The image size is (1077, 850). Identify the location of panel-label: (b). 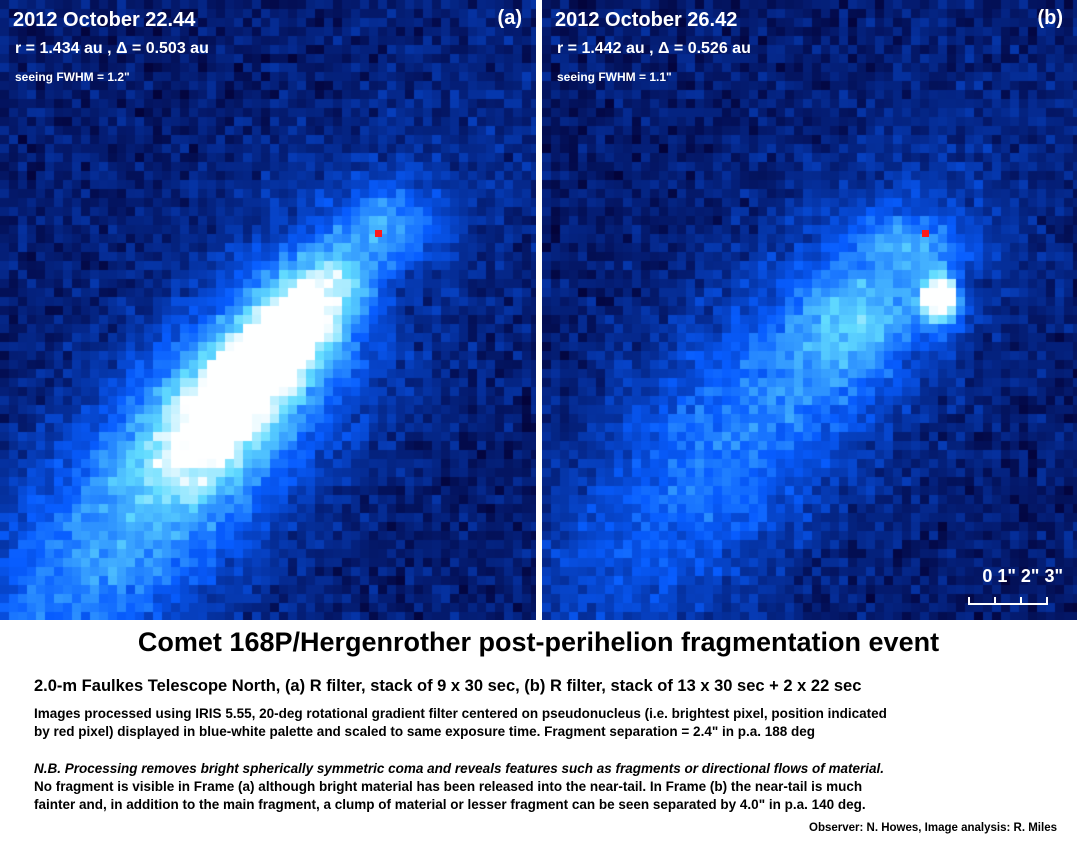
(1050, 18).